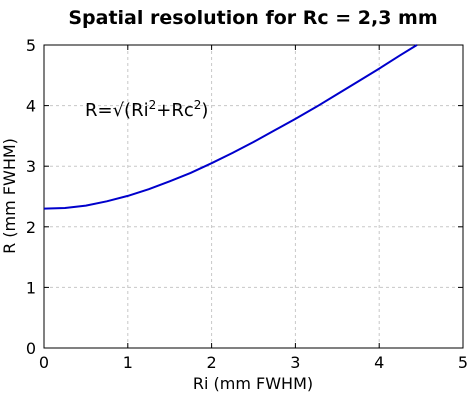 Image resolution: width=474 pixels, height=401 pixels. Describe the element at coordinates (295, 362) in the screenshot. I see `x-tick-label: 3` at that location.